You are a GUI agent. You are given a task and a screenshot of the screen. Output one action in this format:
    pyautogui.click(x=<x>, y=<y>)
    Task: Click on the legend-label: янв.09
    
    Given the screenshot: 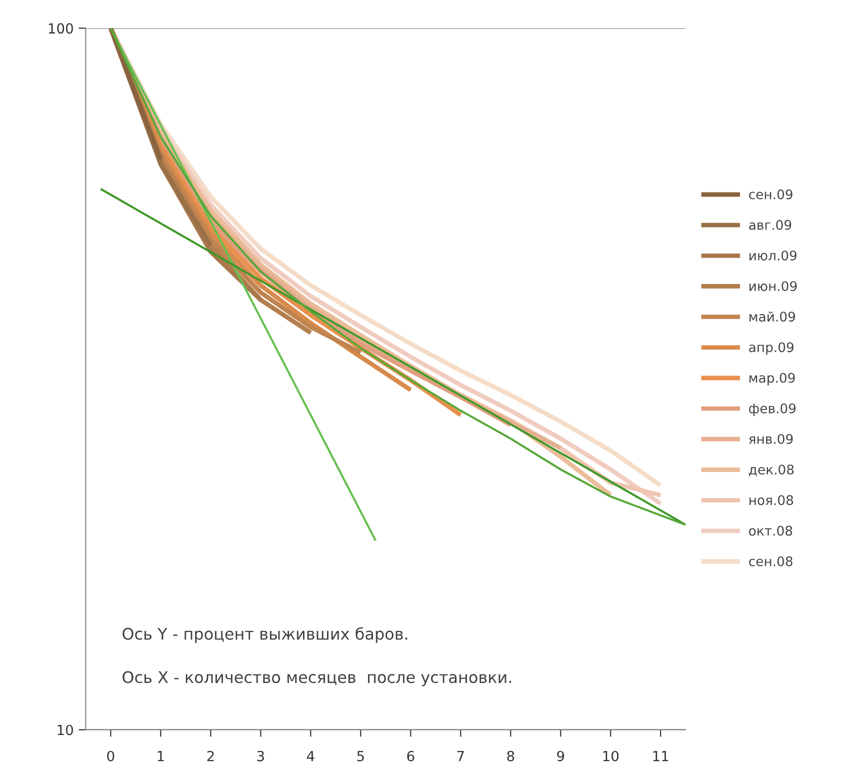 What is the action you would take?
    pyautogui.click(x=771, y=439)
    